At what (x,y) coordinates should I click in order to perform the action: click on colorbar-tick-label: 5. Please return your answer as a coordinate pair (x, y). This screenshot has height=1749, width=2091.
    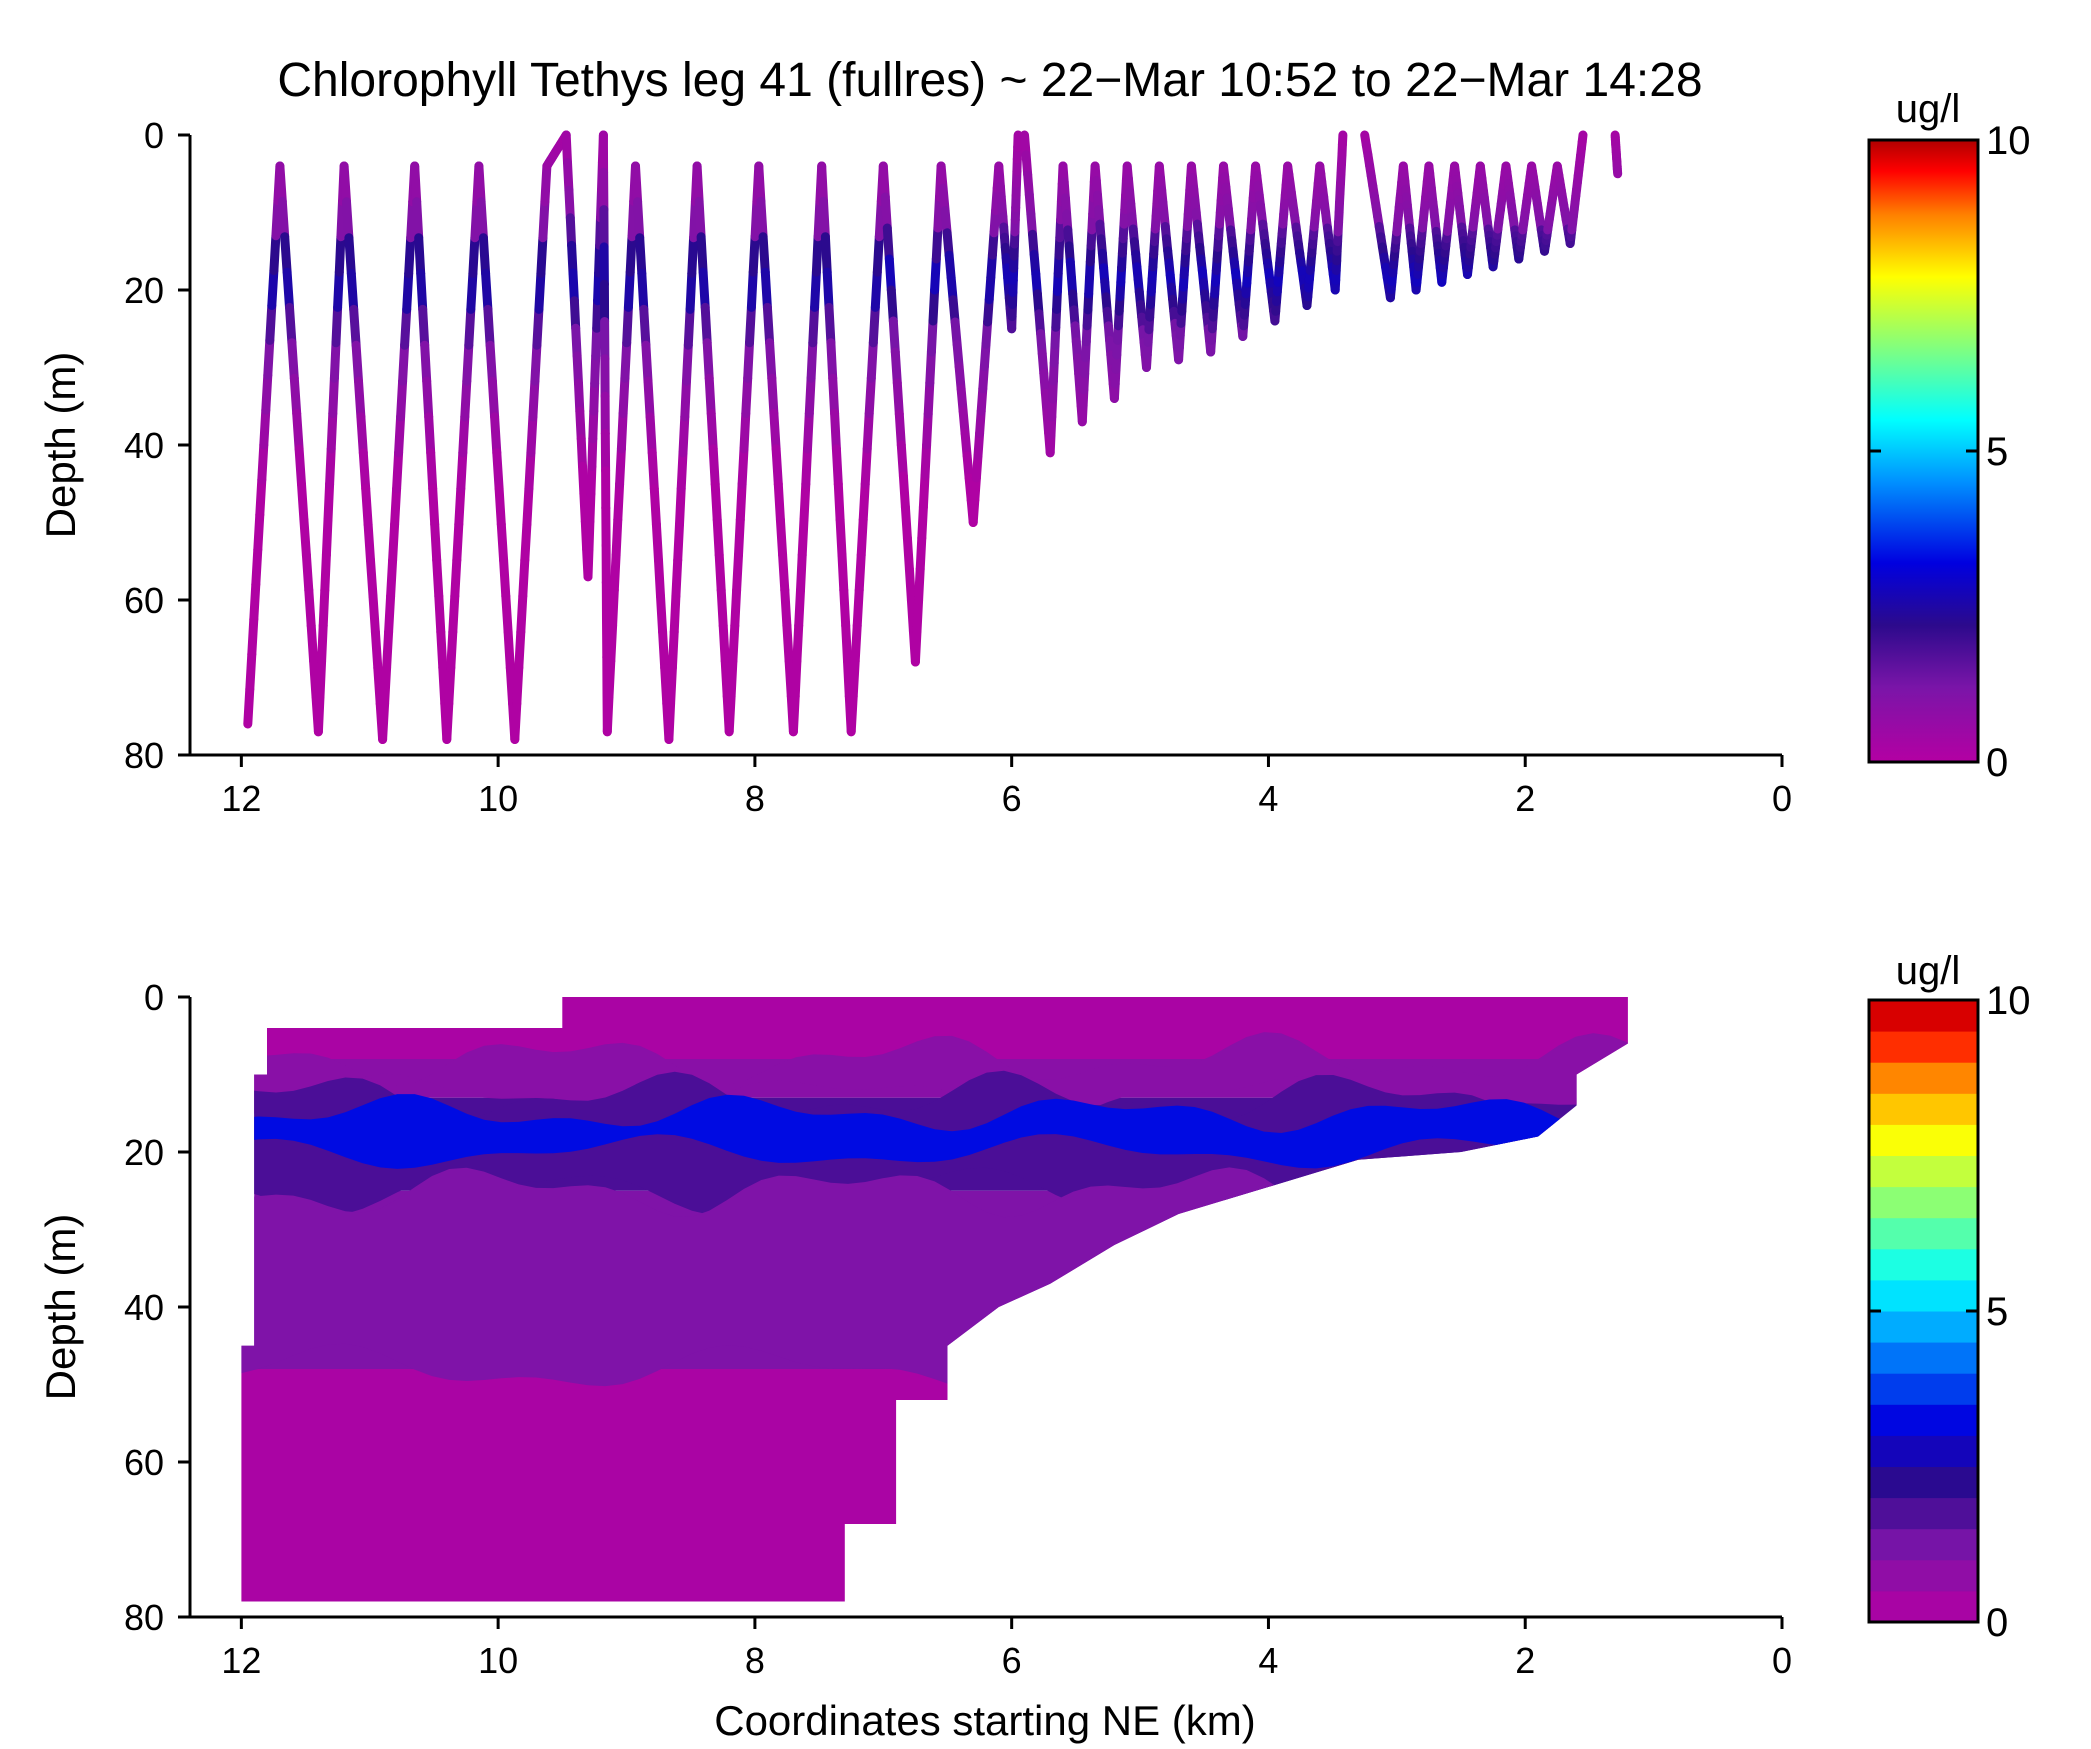
    Looking at the image, I should click on (1997, 1312).